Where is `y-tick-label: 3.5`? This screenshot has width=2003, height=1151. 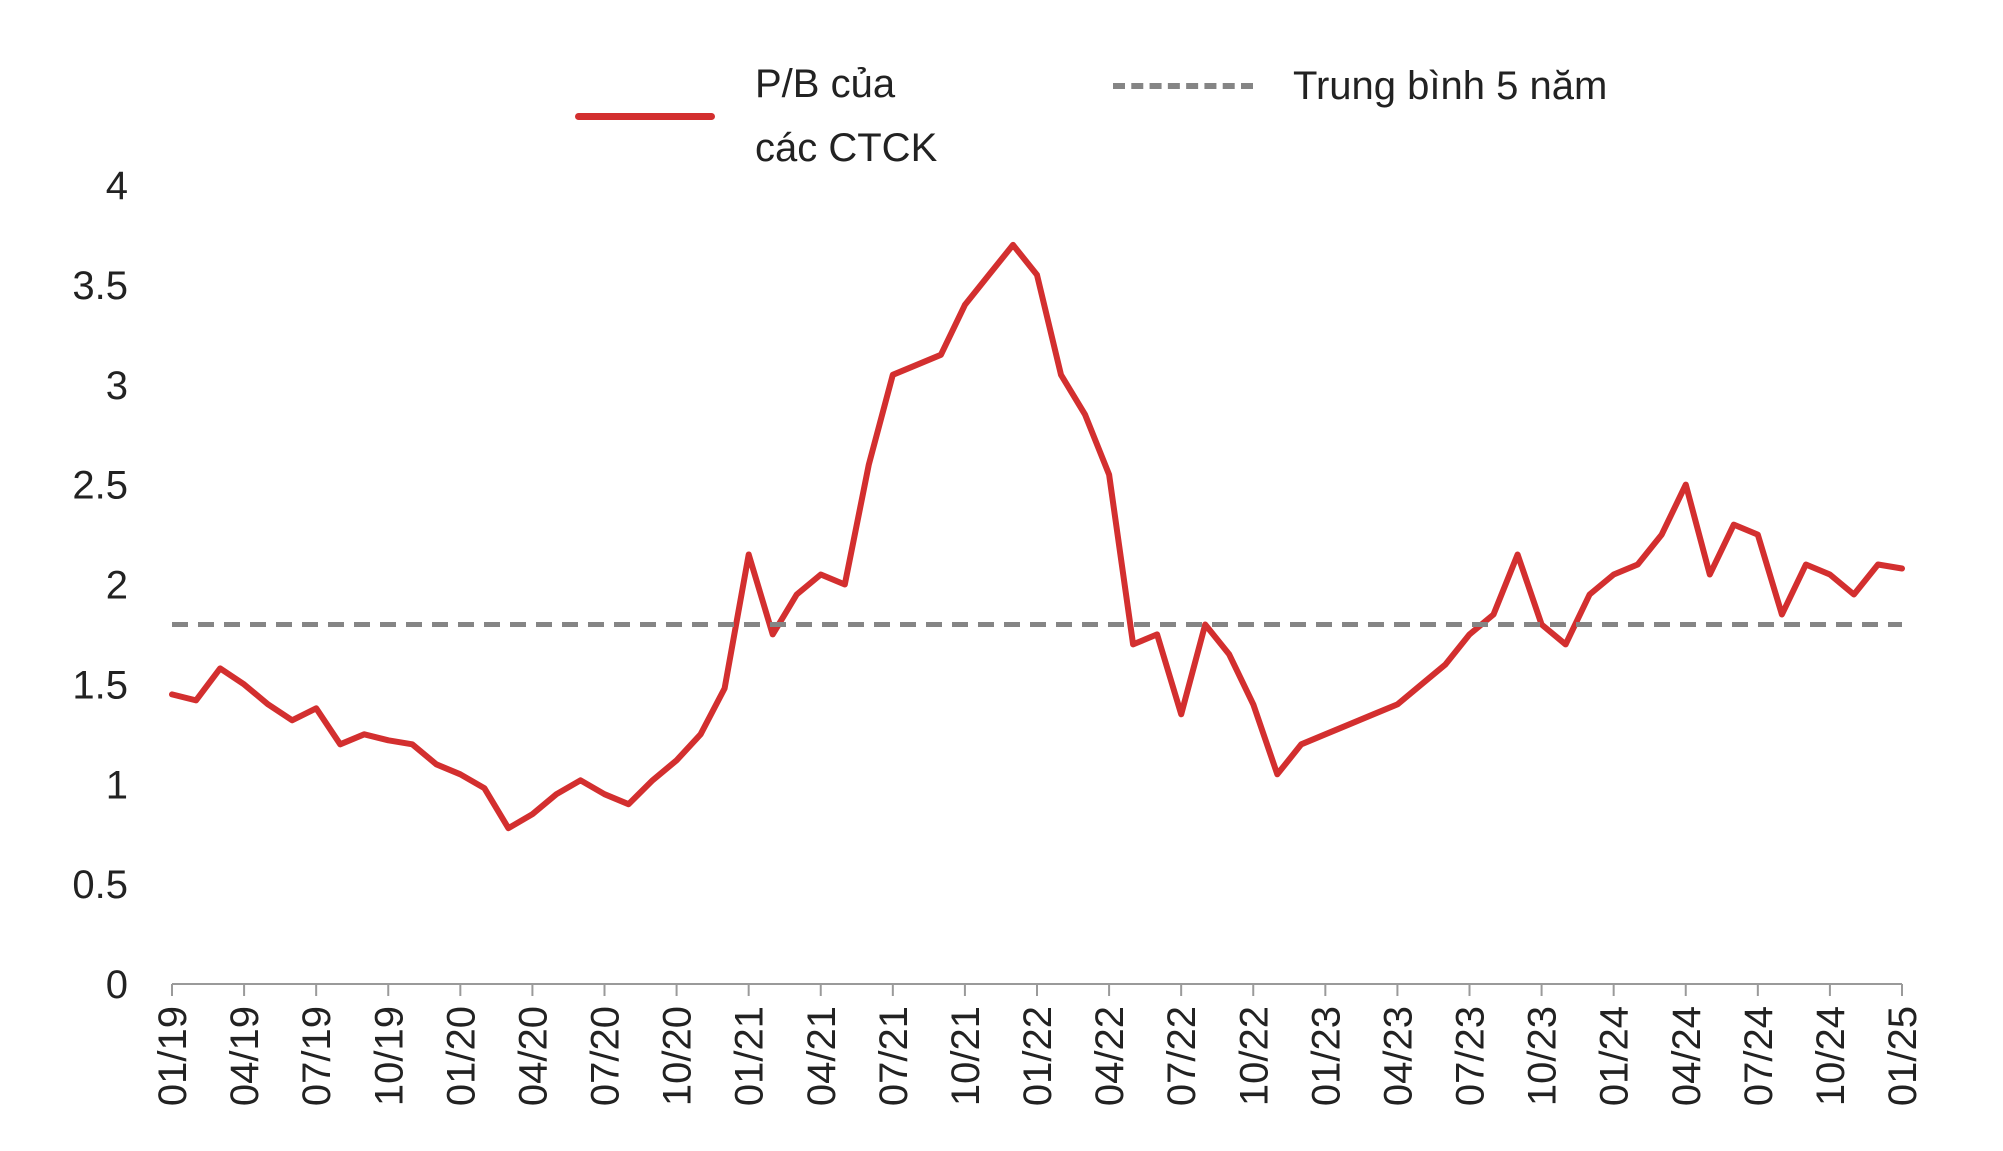
y-tick-label: 3.5 is located at coordinates (100, 286).